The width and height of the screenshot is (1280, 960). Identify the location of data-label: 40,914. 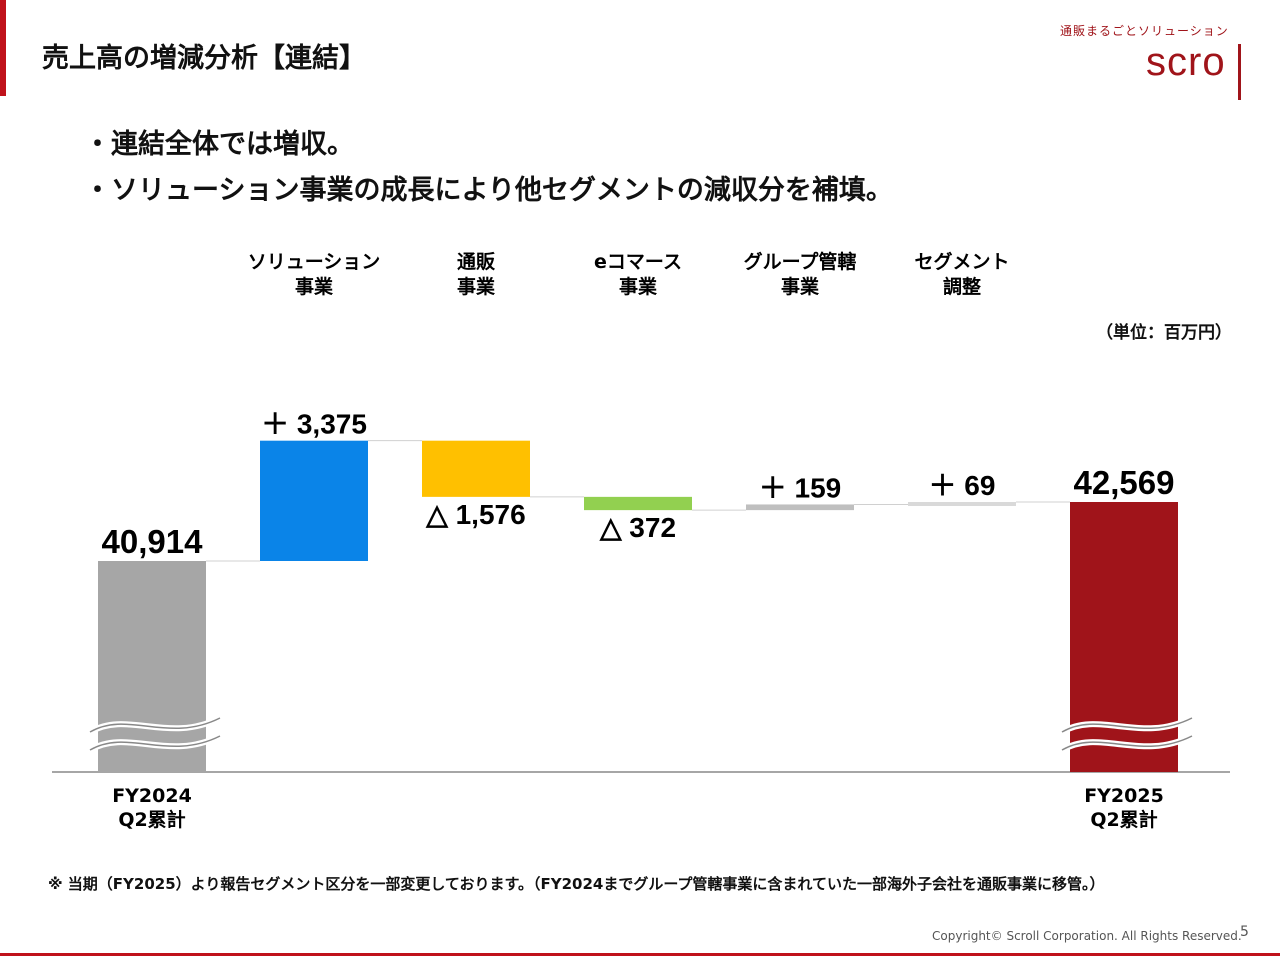
(153, 541).